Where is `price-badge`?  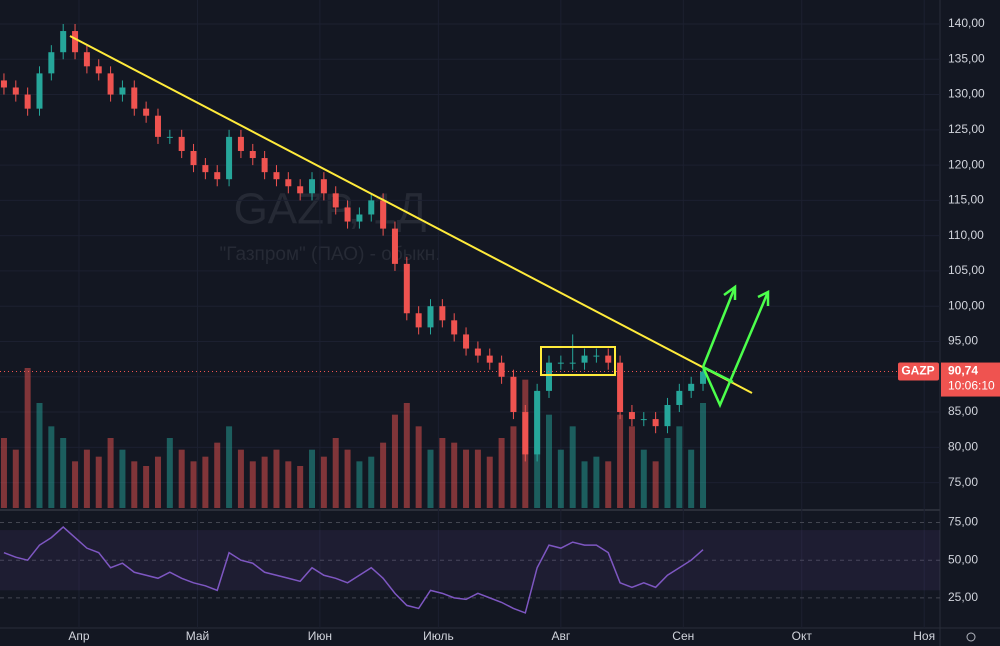
price-badge is located at coordinates (970, 379).